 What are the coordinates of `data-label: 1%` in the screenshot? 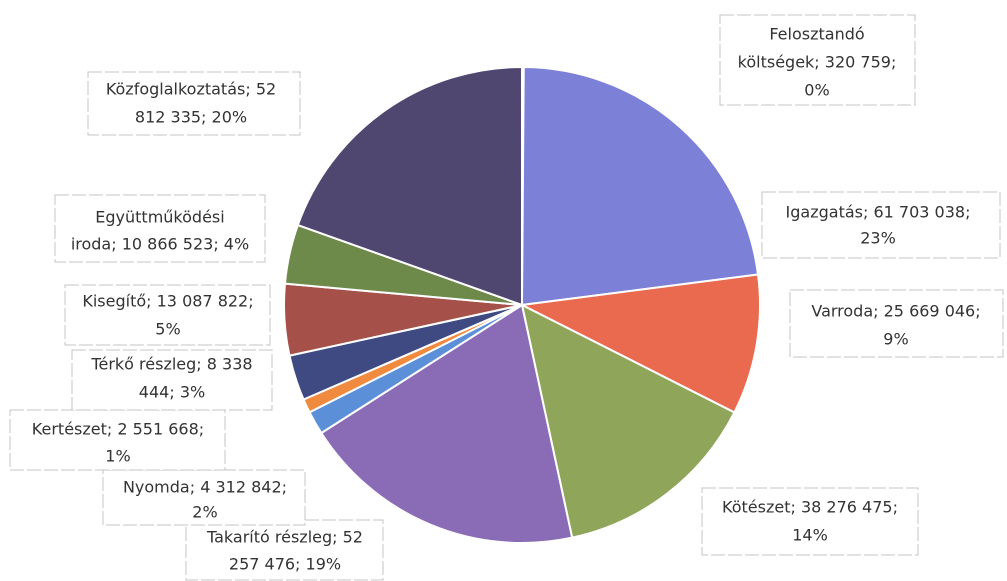 It's located at (117, 456).